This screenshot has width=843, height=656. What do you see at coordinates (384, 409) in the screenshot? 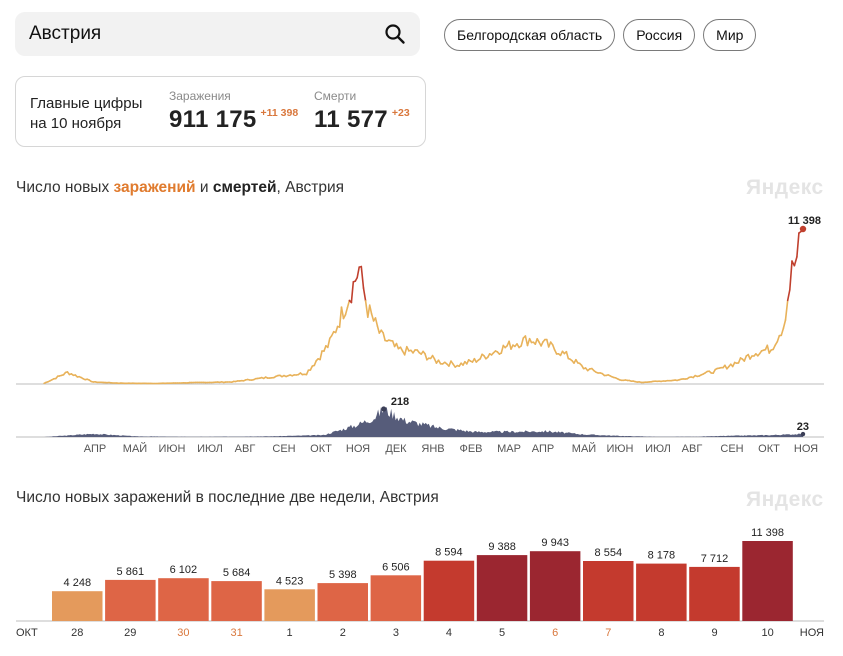
I see `deaths-peak-point` at bounding box center [384, 409].